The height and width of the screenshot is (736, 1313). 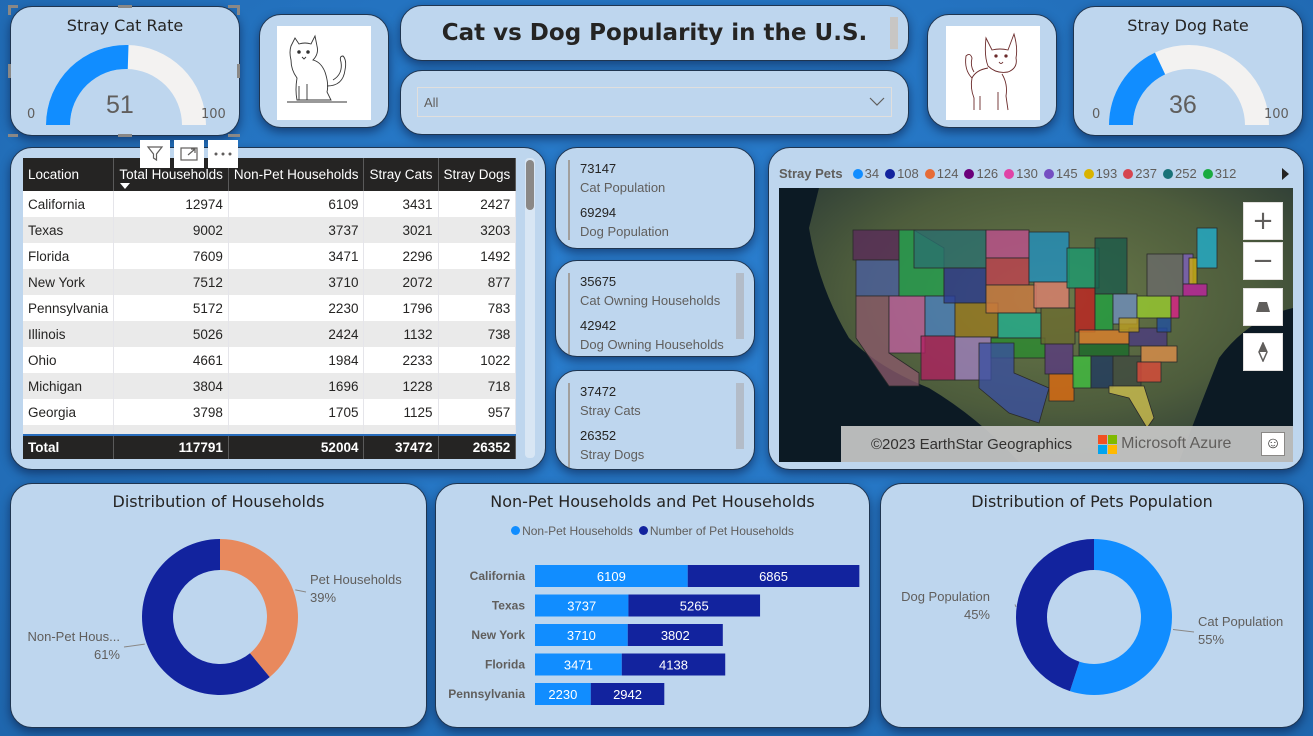 What do you see at coordinates (155, 154) in the screenshot?
I see `filter-icon` at bounding box center [155, 154].